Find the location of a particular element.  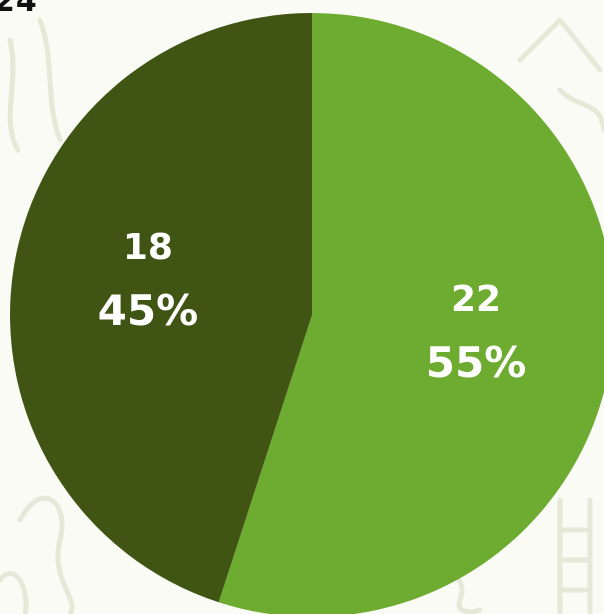

slice-percent-label-1: 45% is located at coordinates (148, 310).